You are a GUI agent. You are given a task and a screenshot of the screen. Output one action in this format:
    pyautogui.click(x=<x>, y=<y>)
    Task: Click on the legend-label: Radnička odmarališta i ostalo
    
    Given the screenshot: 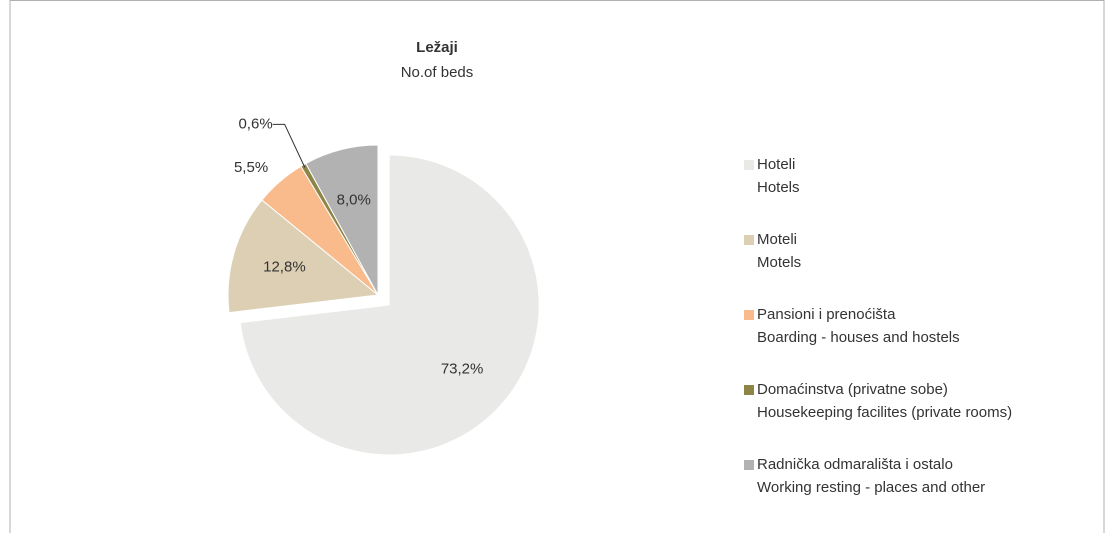 What is the action you would take?
    pyautogui.click(x=855, y=464)
    